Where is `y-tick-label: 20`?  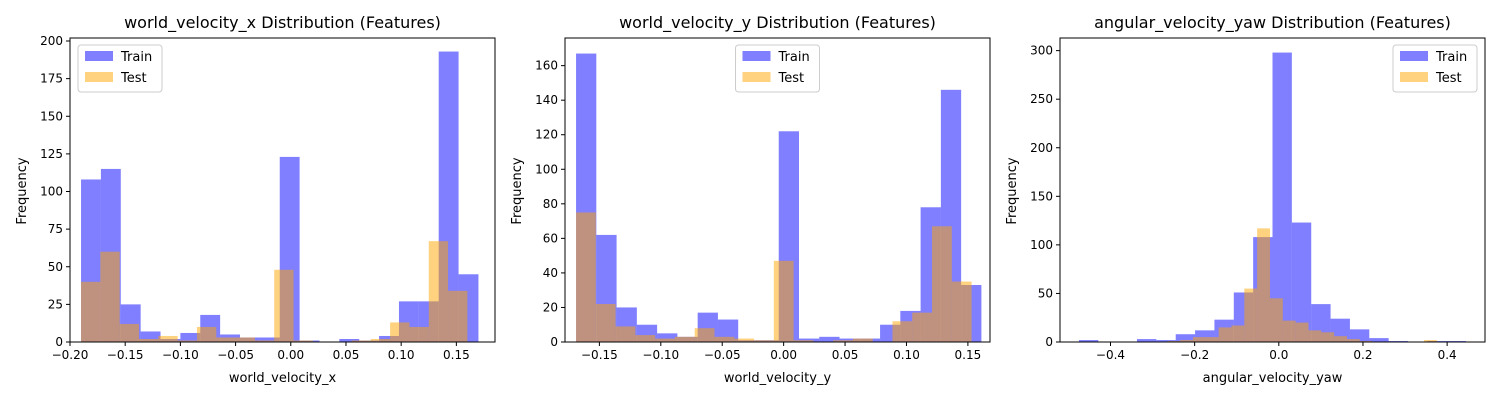
y-tick-label: 20 is located at coordinates (550, 307).